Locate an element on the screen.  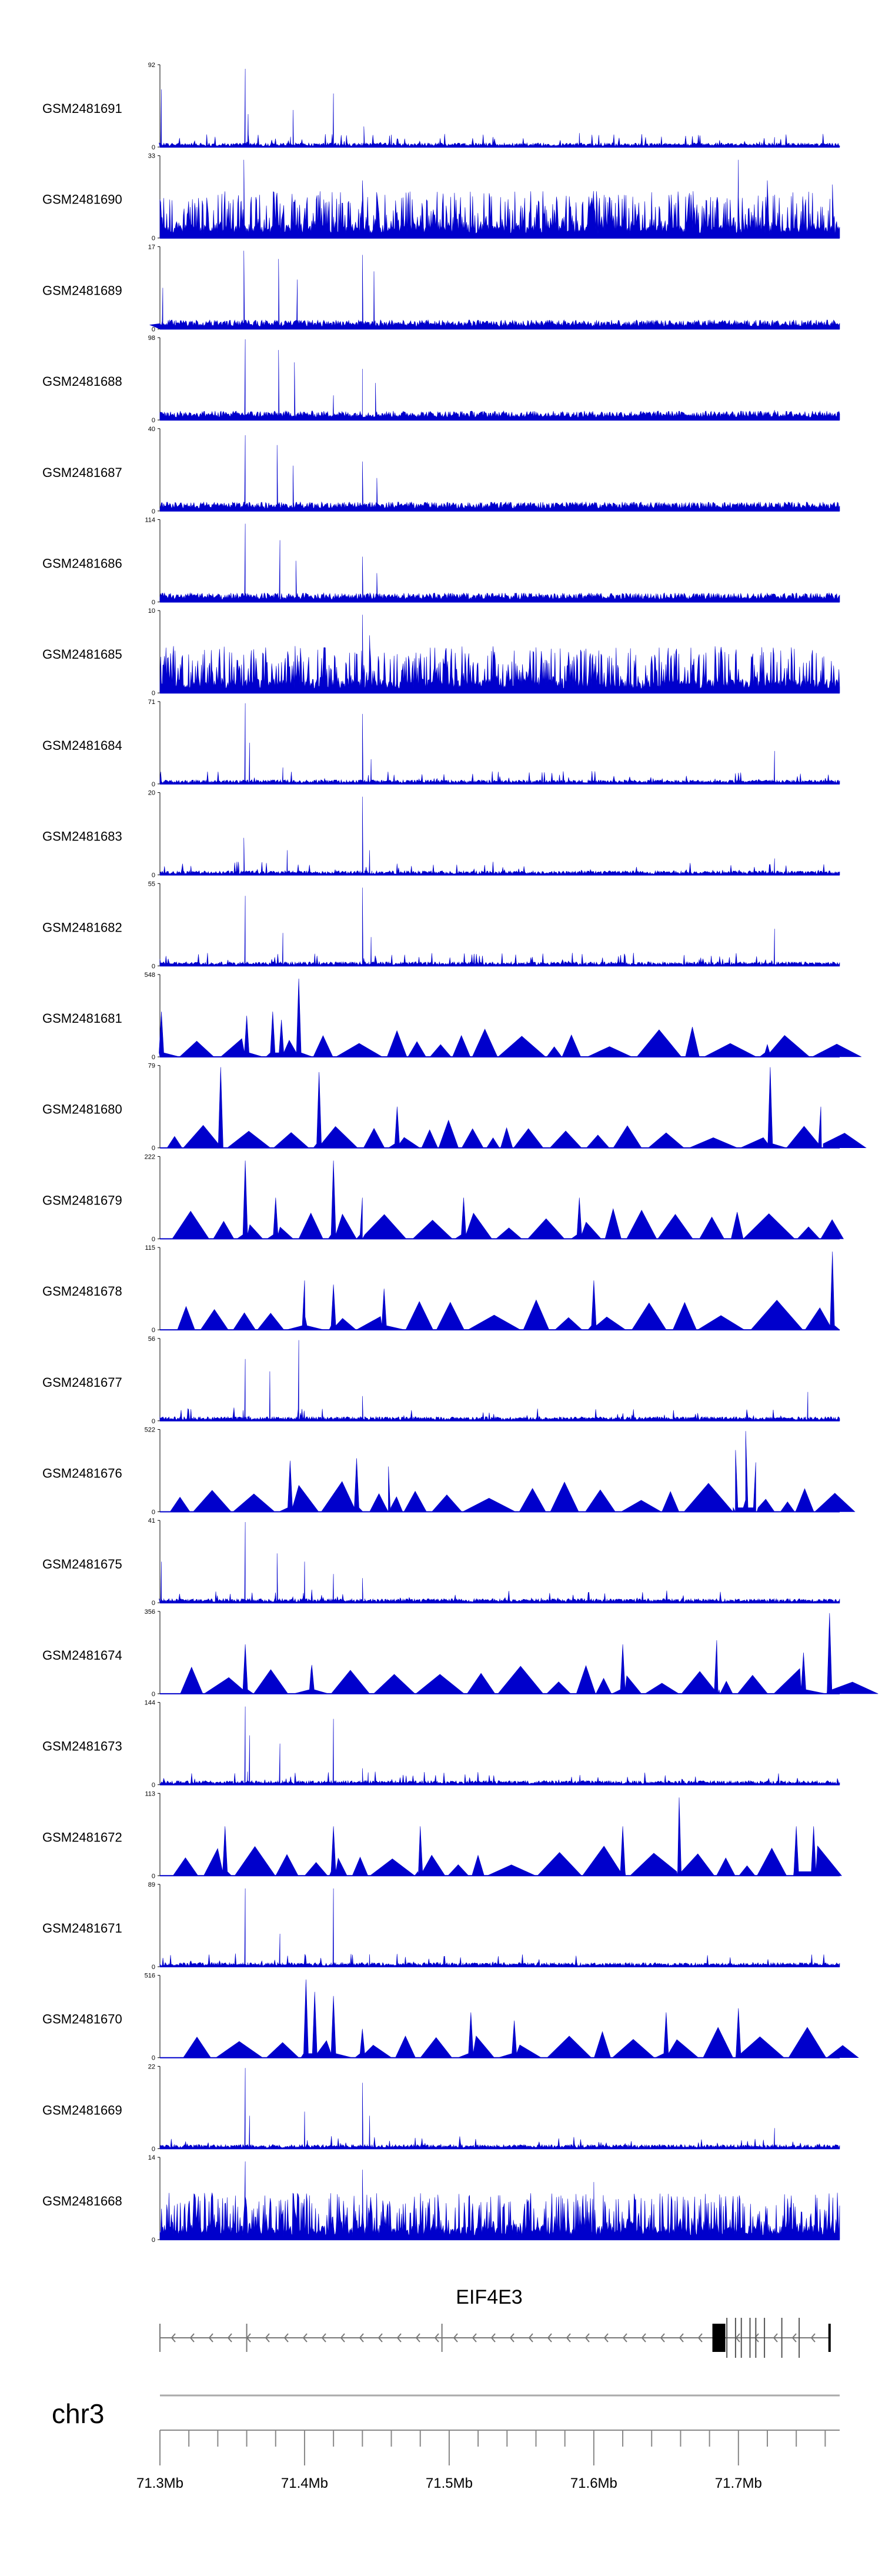
track-GSM2481687: GSM2481687 40 0 is located at coordinates (441, 470).